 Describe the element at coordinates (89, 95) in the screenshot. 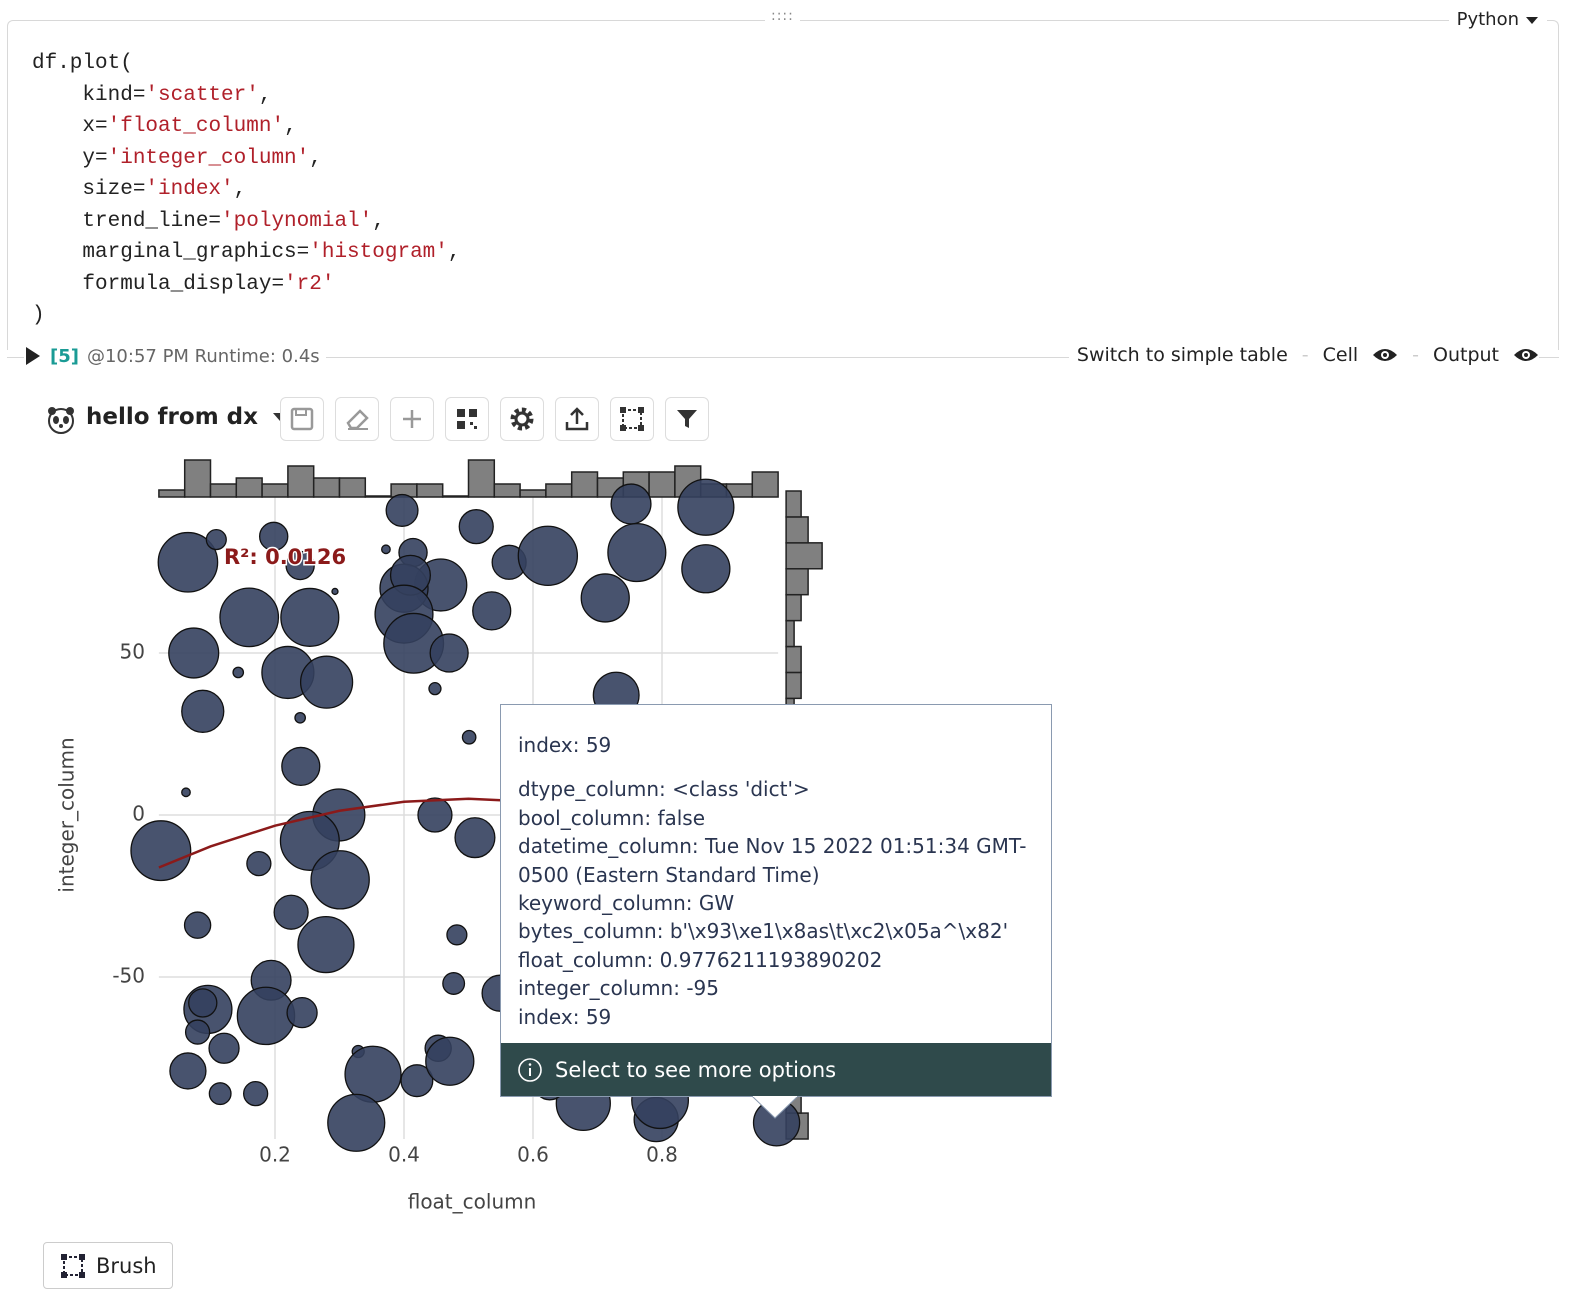

I see `code-token: kind=` at that location.